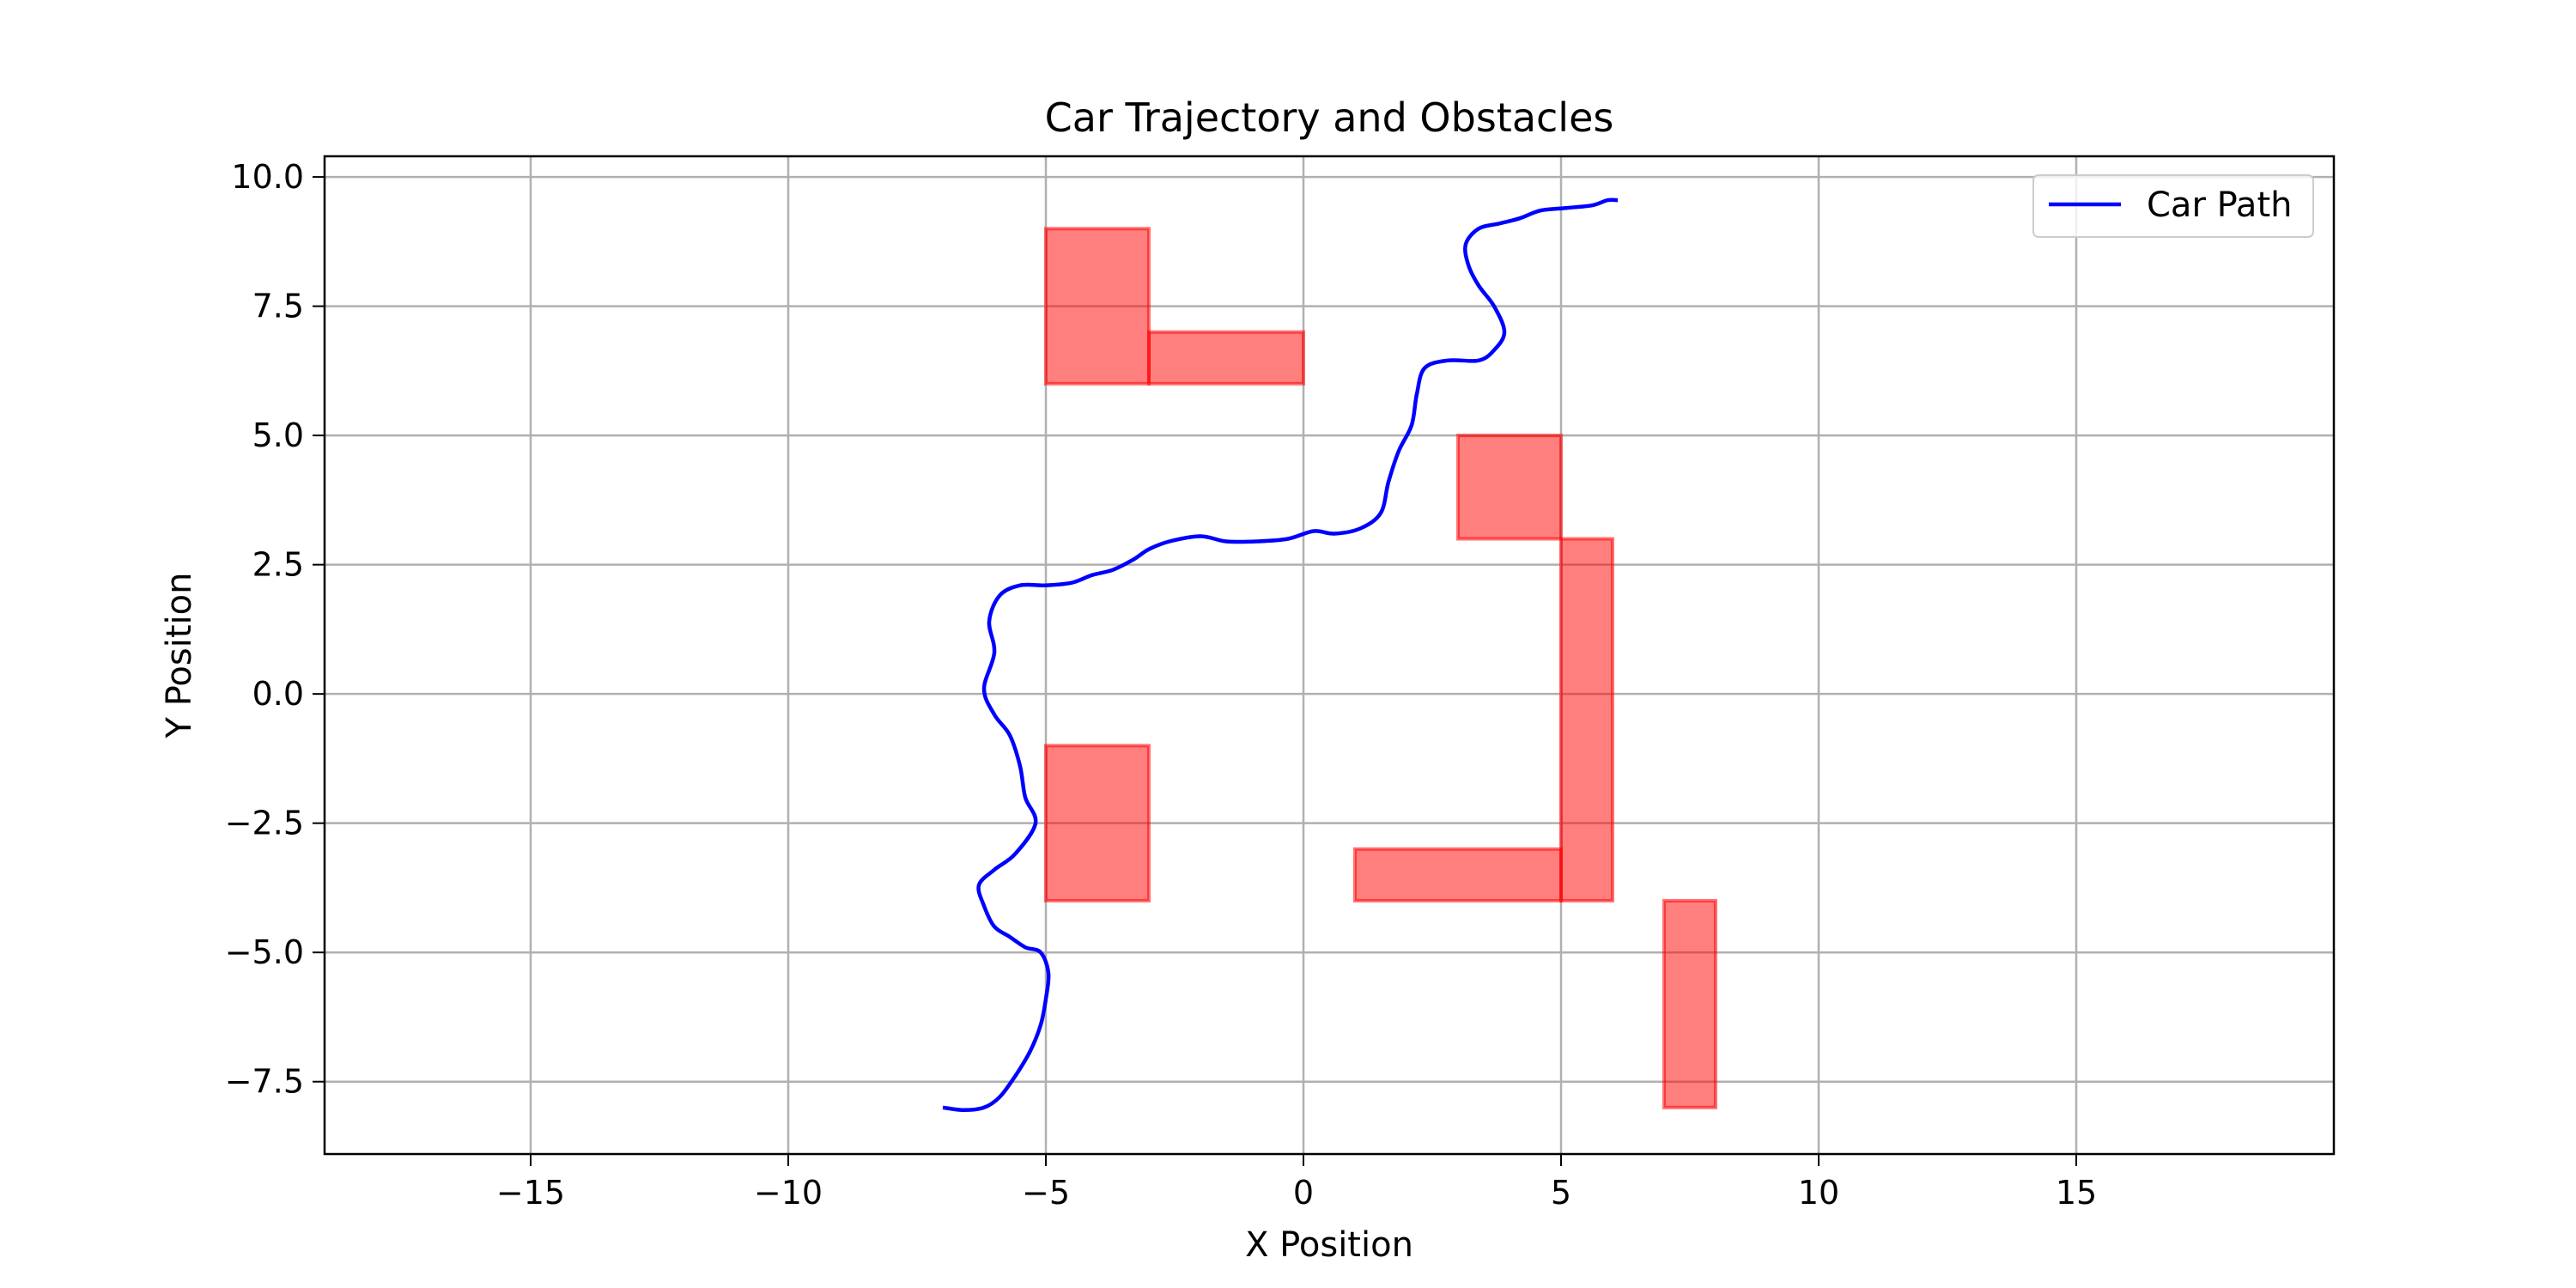 The width and height of the screenshot is (2576, 1288). Describe the element at coordinates (278, 306) in the screenshot. I see `y-tick-label: 7.5` at that location.